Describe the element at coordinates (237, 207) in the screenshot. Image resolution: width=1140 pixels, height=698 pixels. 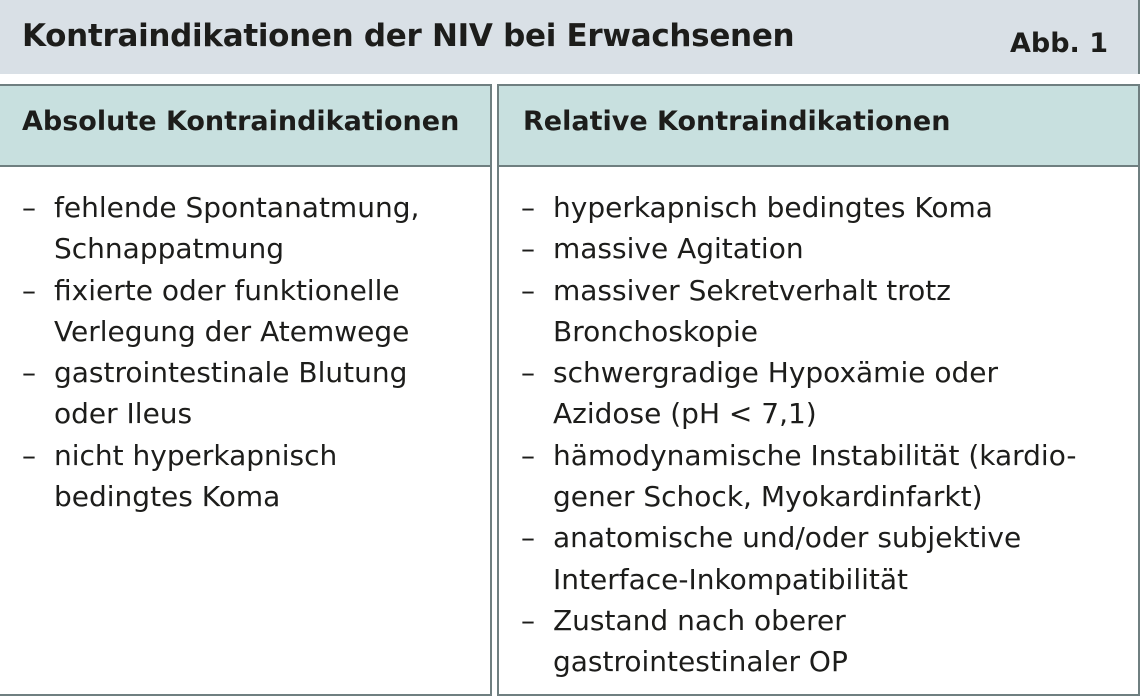
I see `list-item-line: fehlende Spontanatmung,` at that location.